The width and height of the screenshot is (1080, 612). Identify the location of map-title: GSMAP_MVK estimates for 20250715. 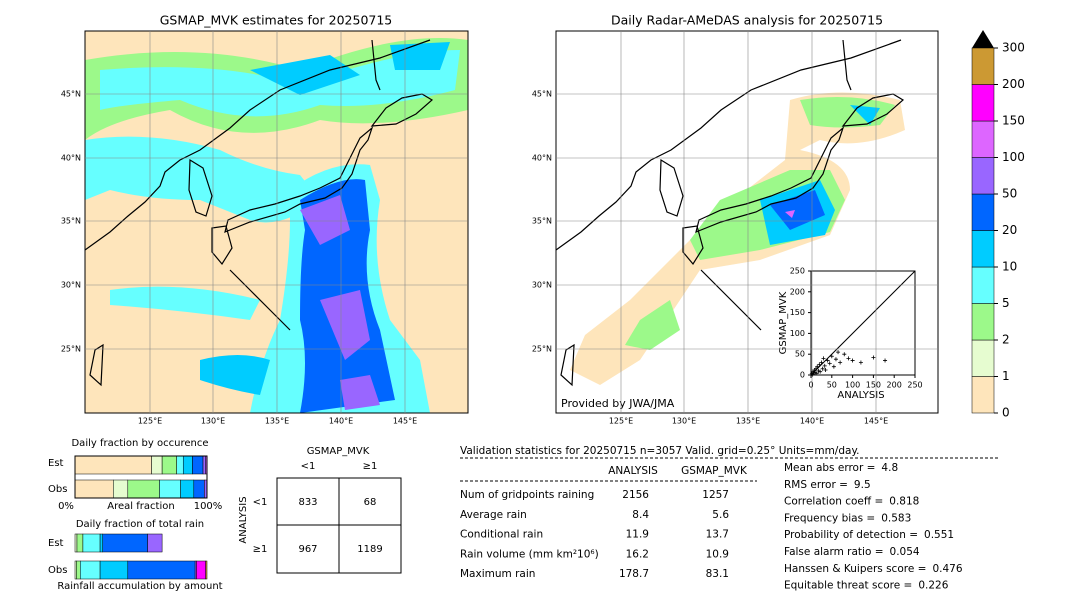
(276, 20).